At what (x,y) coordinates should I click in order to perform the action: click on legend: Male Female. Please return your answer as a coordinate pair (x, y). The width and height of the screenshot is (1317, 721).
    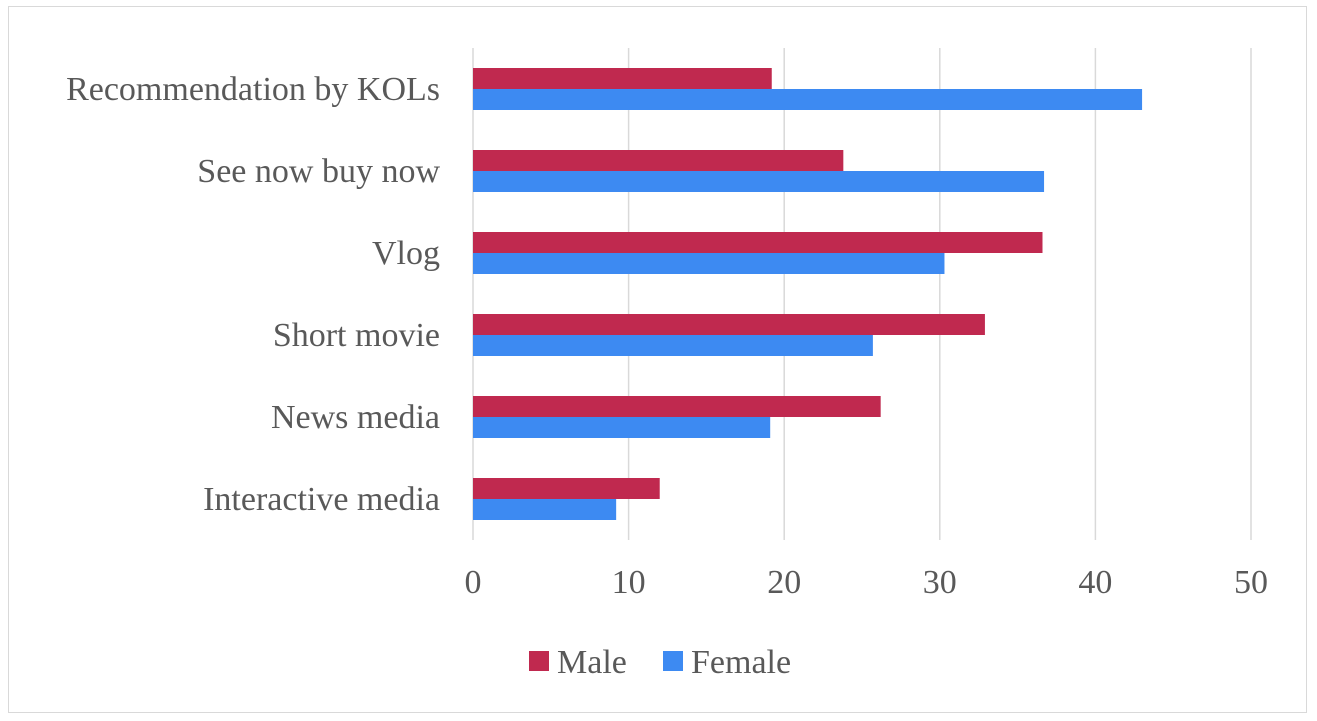
    Looking at the image, I should click on (660, 662).